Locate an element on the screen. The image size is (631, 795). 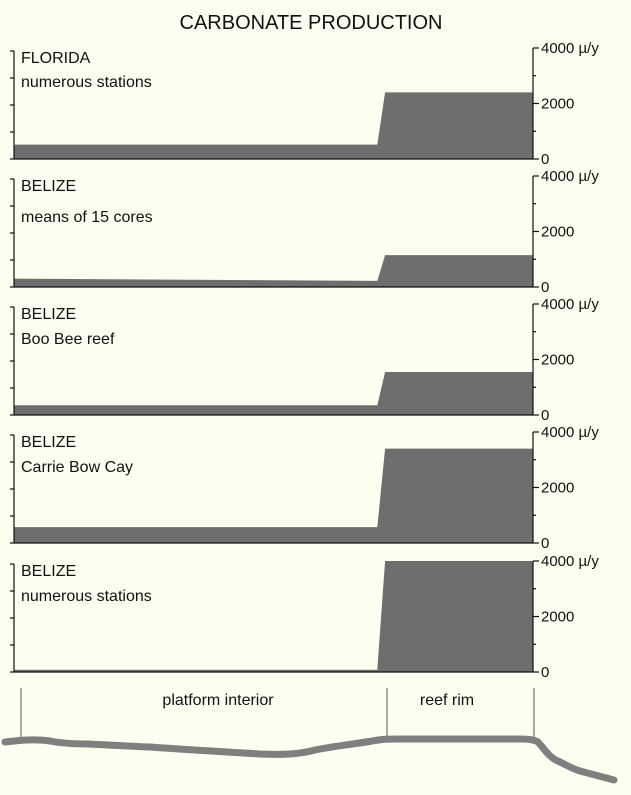
panel-subtitle-label: Boo Bee reef is located at coordinates (68, 339).